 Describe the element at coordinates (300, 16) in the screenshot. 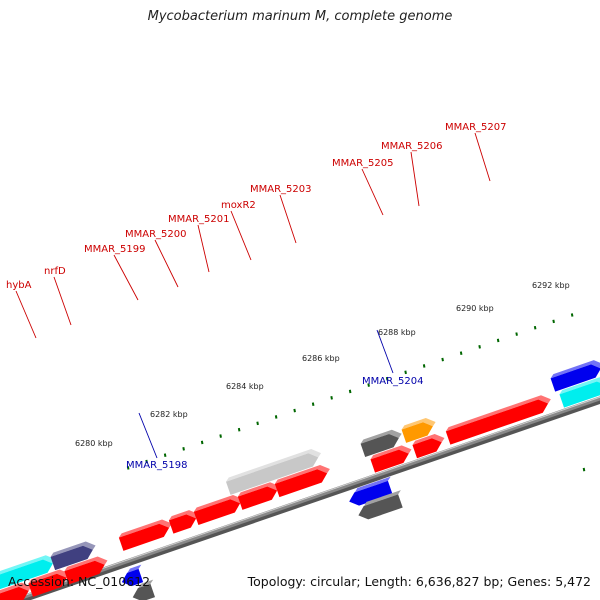

I see `map-title: Mycobacterium marinum M, complete genome` at that location.